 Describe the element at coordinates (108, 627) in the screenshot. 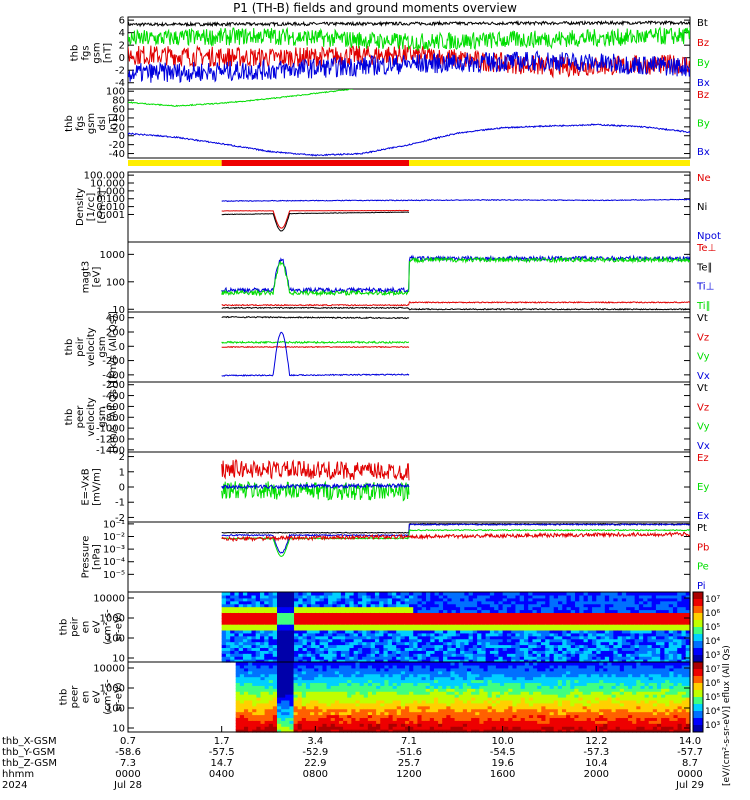

I see `y-axis-label: (cm²-s-` at that location.